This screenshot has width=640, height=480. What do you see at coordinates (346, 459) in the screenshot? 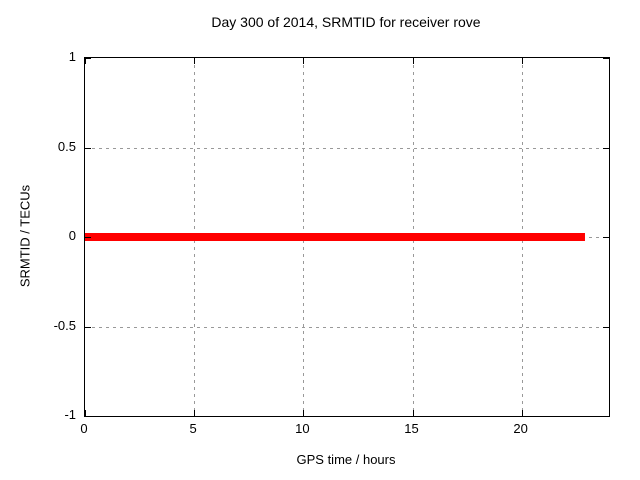
I see `x-axis-label: GPS time / hours` at bounding box center [346, 459].